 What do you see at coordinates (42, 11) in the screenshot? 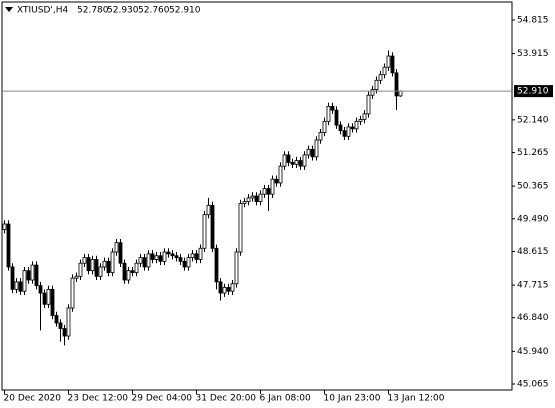
I see `symbol-label: XTIUSD',H4` at bounding box center [42, 11].